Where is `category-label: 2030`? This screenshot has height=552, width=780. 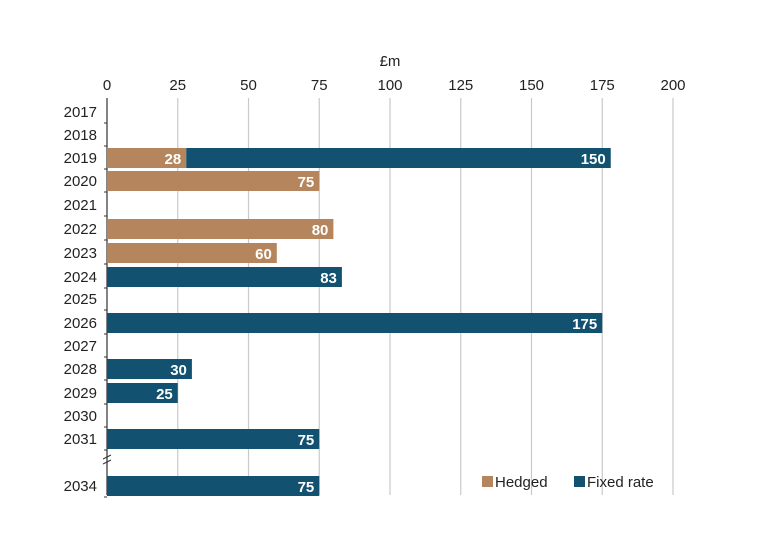
category-label: 2030 is located at coordinates (80, 416).